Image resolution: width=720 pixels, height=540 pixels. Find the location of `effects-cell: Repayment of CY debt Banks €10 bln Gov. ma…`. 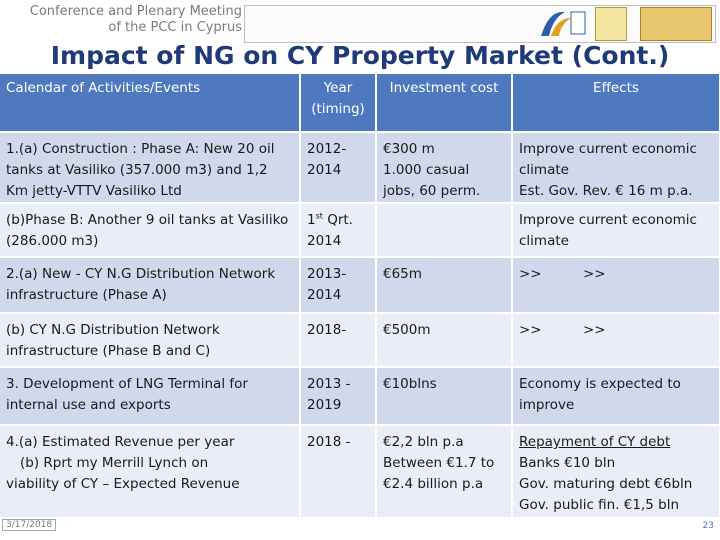

effects-cell: Repayment of CY debt Banks €10 bln Gov. ma… is located at coordinates (616, 470).